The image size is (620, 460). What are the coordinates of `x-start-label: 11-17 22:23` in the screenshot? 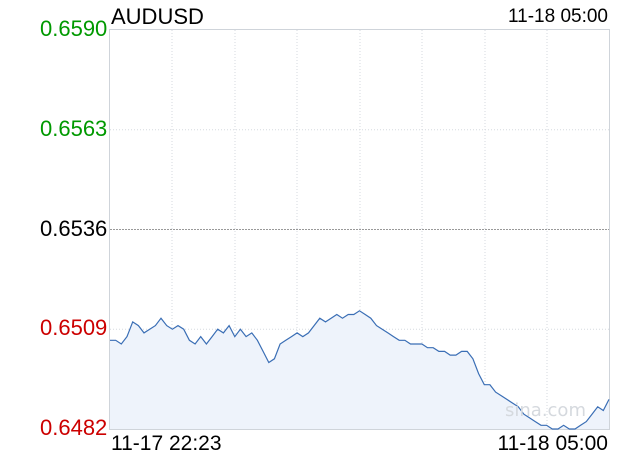 It's located at (166, 443).